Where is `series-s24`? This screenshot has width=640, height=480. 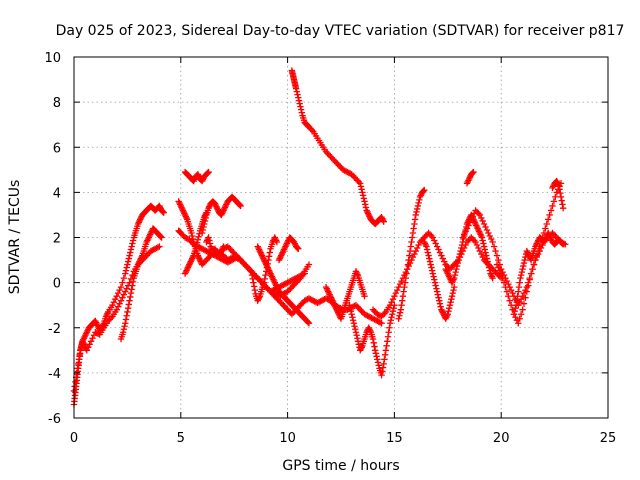 series-s24 is located at coordinates (538, 273).